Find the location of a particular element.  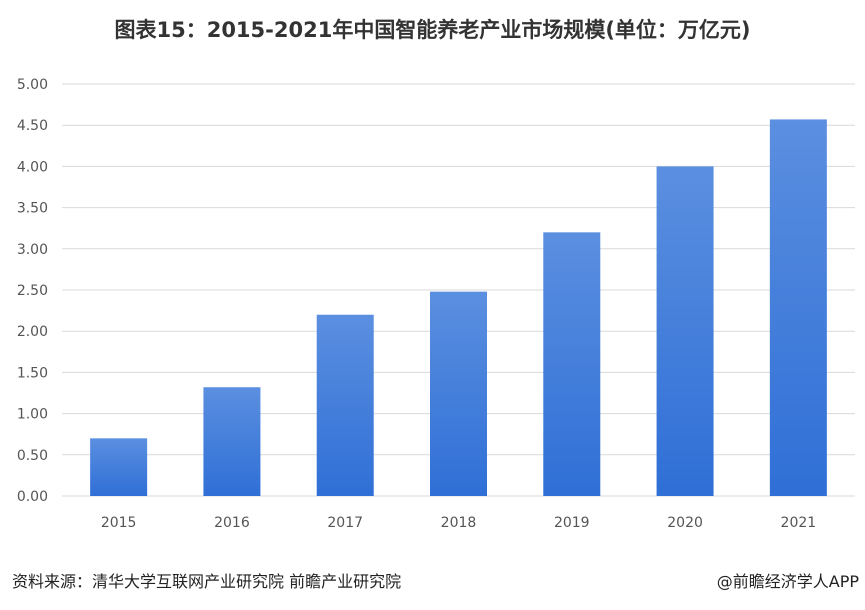

x-tick-label: 2020 is located at coordinates (685, 523).